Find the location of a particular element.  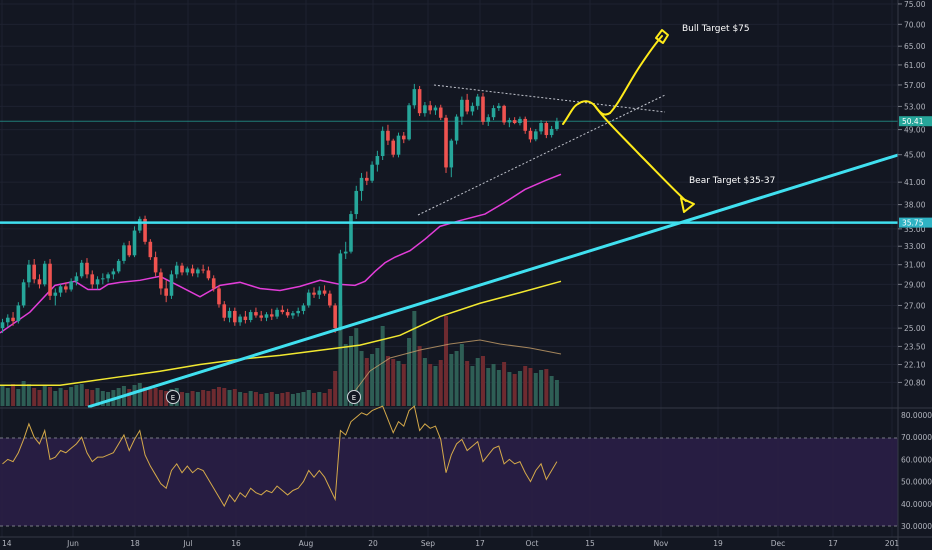

price-tick-label: 29.00 is located at coordinates (915, 284).